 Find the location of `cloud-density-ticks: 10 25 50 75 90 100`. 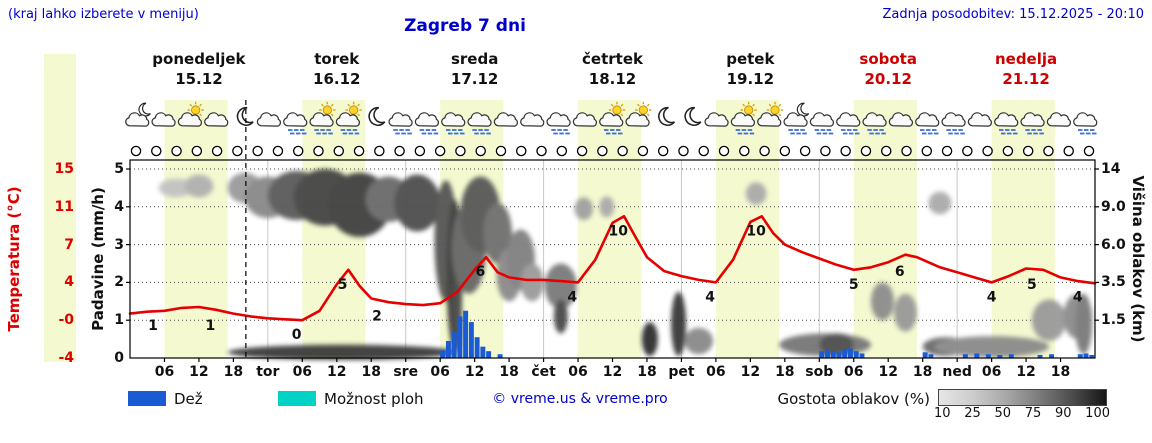

cloud-density-ticks: 10 25 50 75 90 100 is located at coordinates (1022, 413).